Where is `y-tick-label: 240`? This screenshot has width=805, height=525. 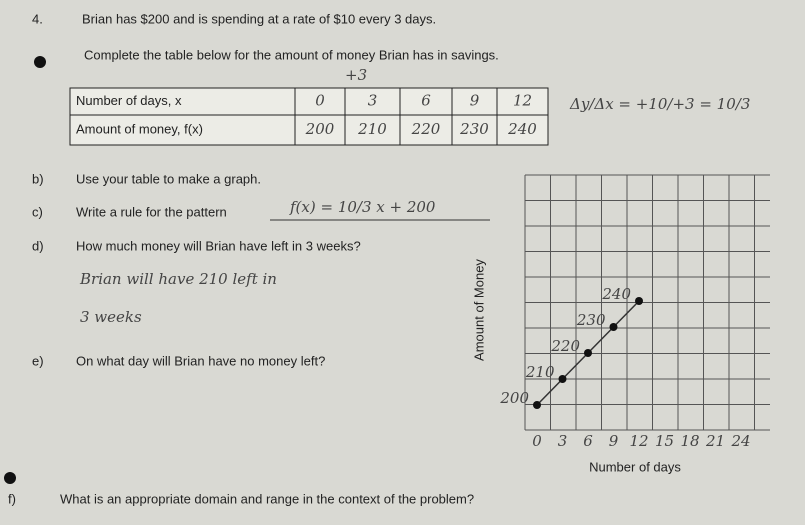 y-tick-label: 240 is located at coordinates (616, 294).